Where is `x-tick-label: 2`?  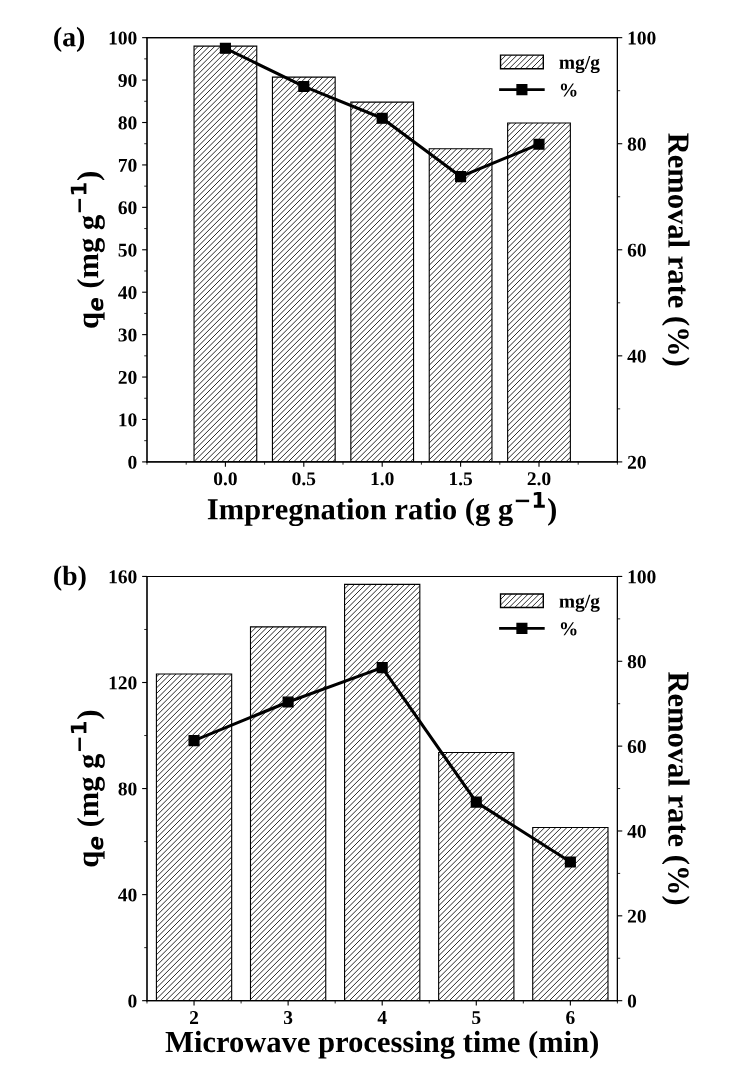
x-tick-label: 2 is located at coordinates (194, 1017).